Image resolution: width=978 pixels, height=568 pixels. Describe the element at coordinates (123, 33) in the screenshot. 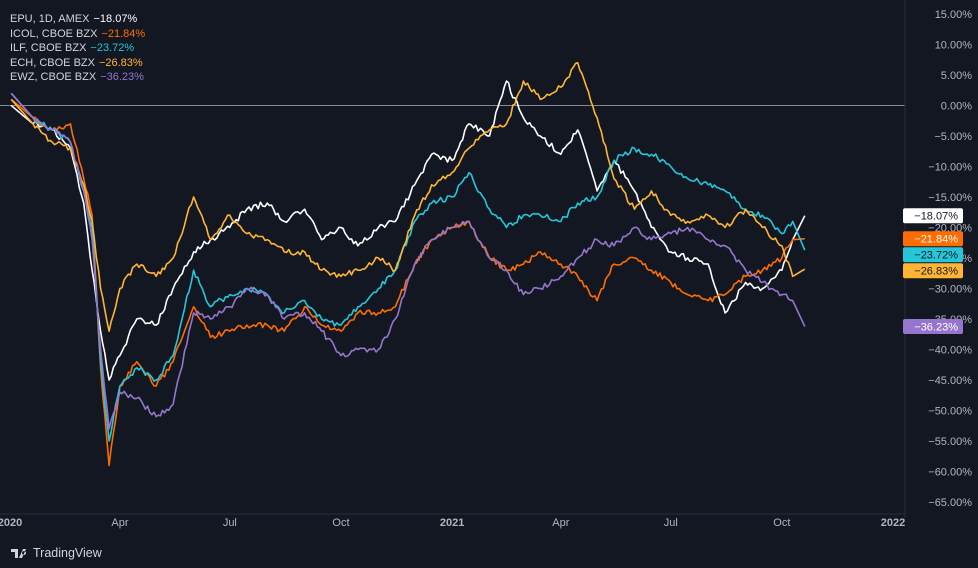

I see `legend-series-value: −21.84%` at that location.